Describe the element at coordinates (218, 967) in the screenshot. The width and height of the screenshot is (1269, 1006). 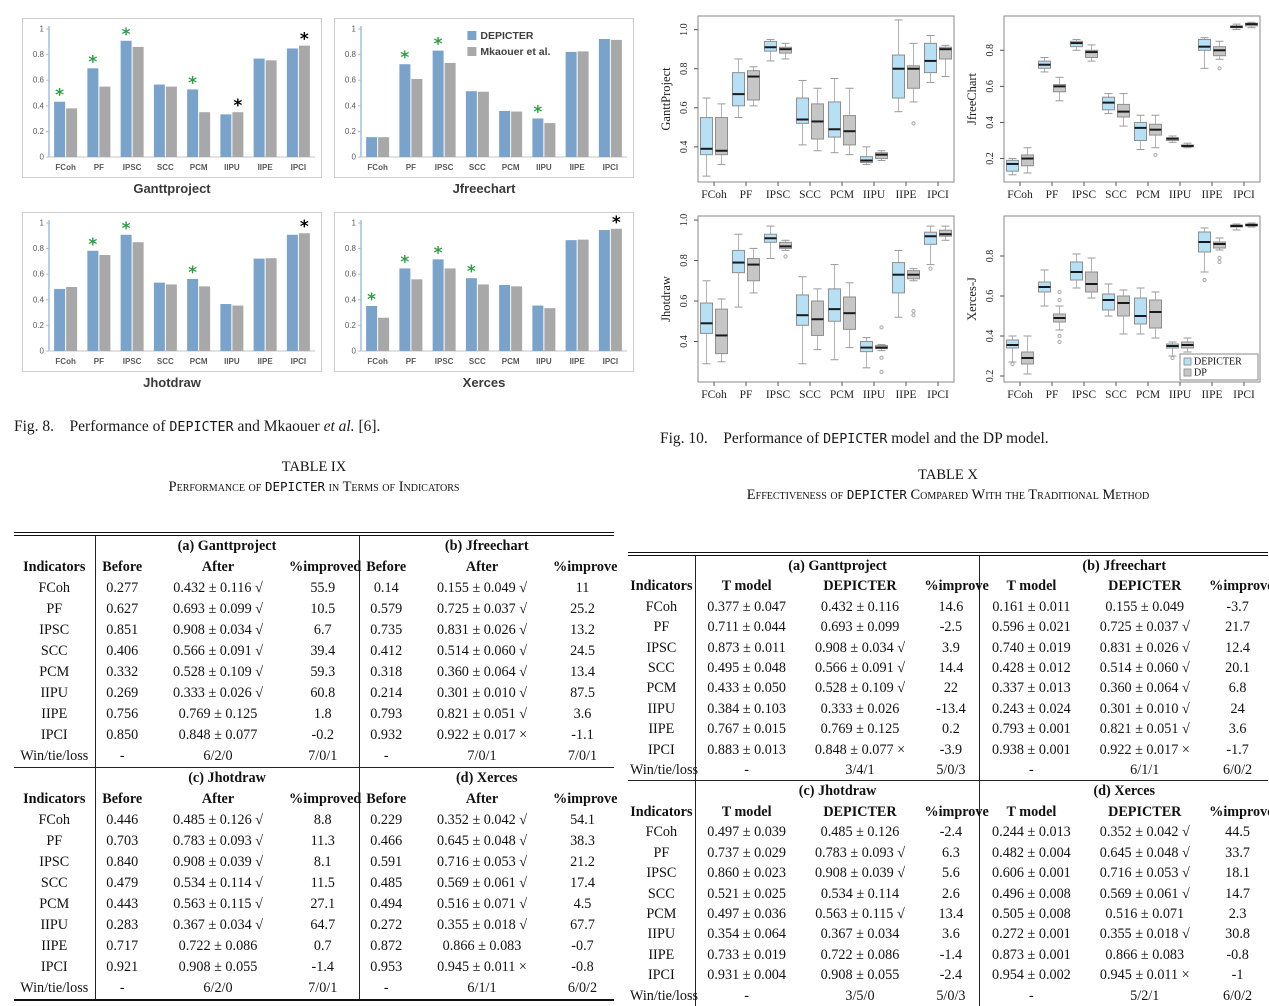
I see `table-cell: 0.908 ± 0.055` at that location.